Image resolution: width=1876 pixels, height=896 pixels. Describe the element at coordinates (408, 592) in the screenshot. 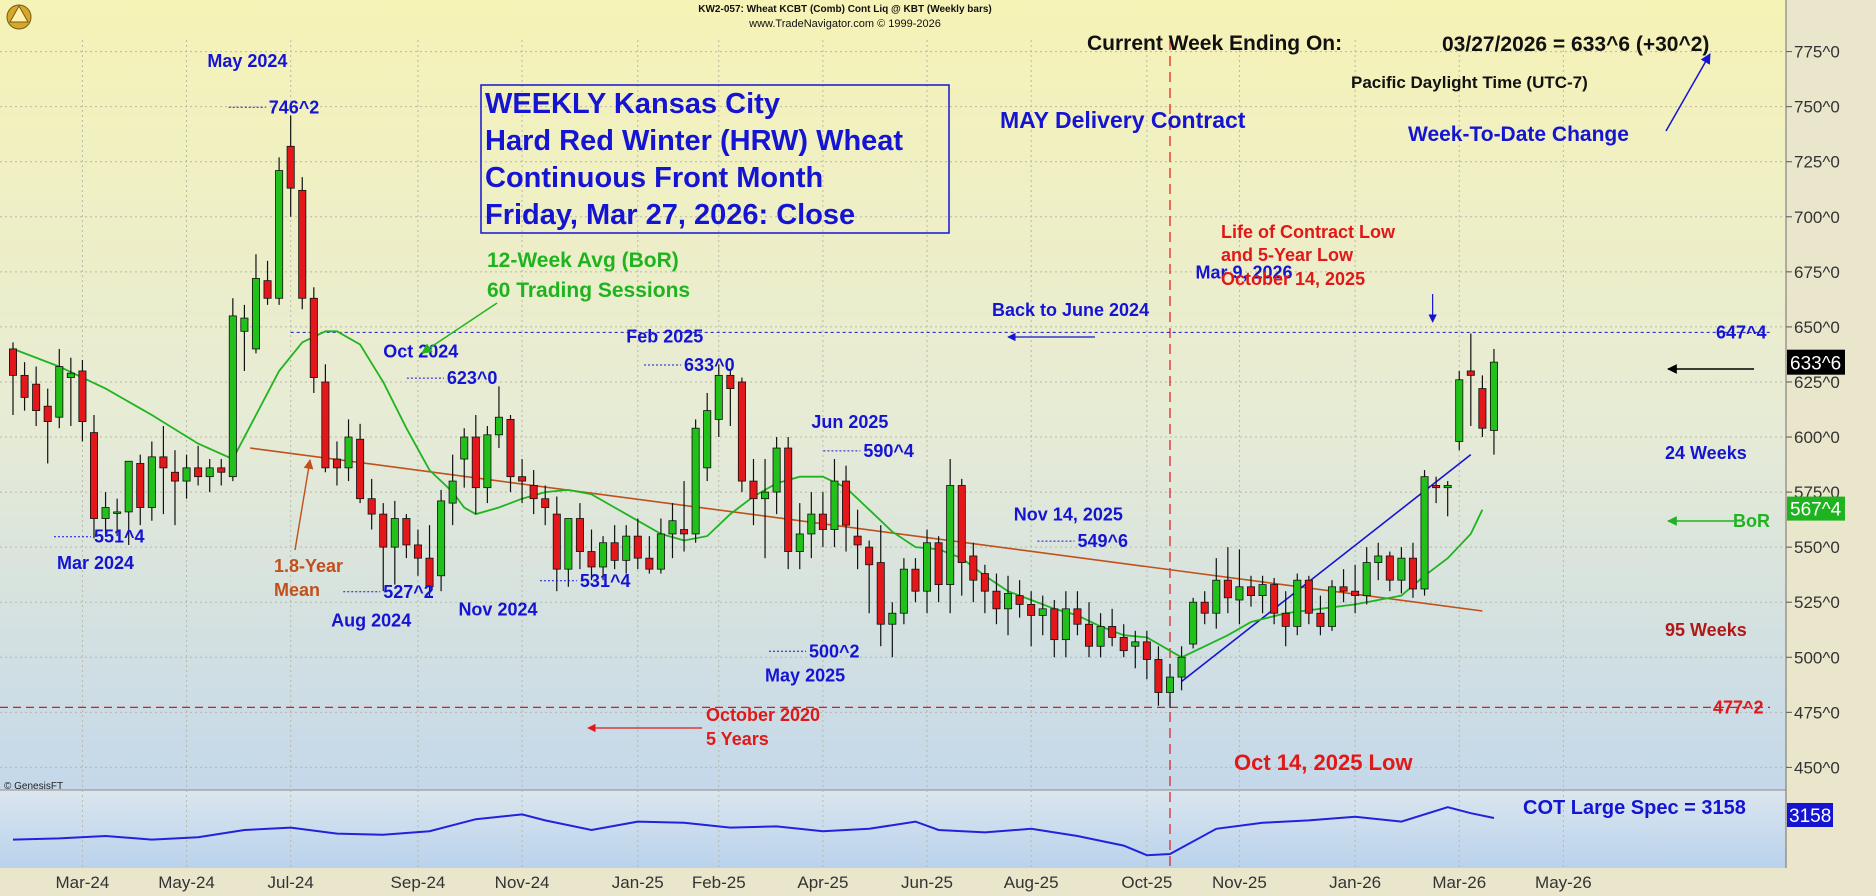

I see `annotation-aug2024-price: 527^2` at that location.